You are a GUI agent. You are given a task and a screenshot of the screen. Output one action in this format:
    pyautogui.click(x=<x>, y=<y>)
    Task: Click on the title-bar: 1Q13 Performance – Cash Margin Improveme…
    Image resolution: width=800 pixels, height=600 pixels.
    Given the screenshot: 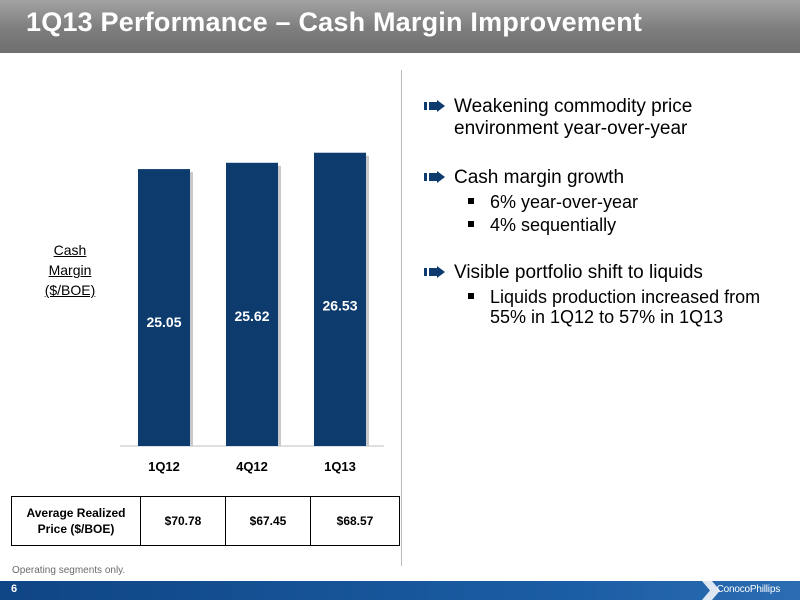 What is the action you would take?
    pyautogui.click(x=400, y=26)
    